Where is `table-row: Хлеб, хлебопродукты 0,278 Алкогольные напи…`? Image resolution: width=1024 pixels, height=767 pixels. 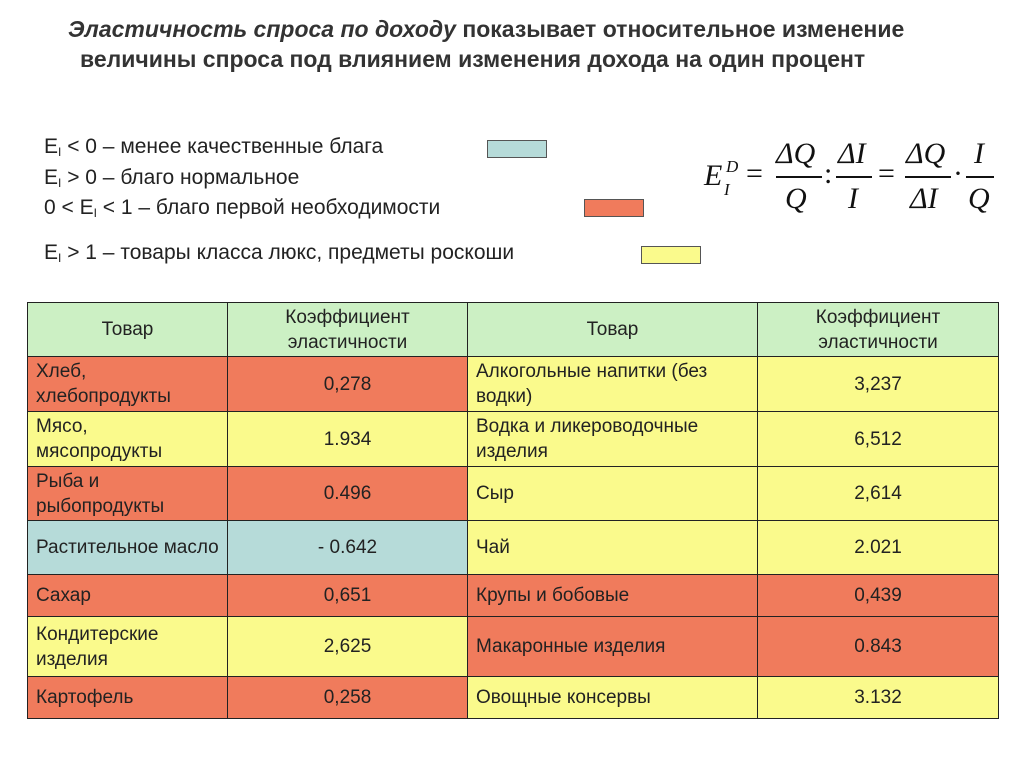 table-row: Хлеб, хлебопродукты 0,278 Алкогольные напи… is located at coordinates (513, 384).